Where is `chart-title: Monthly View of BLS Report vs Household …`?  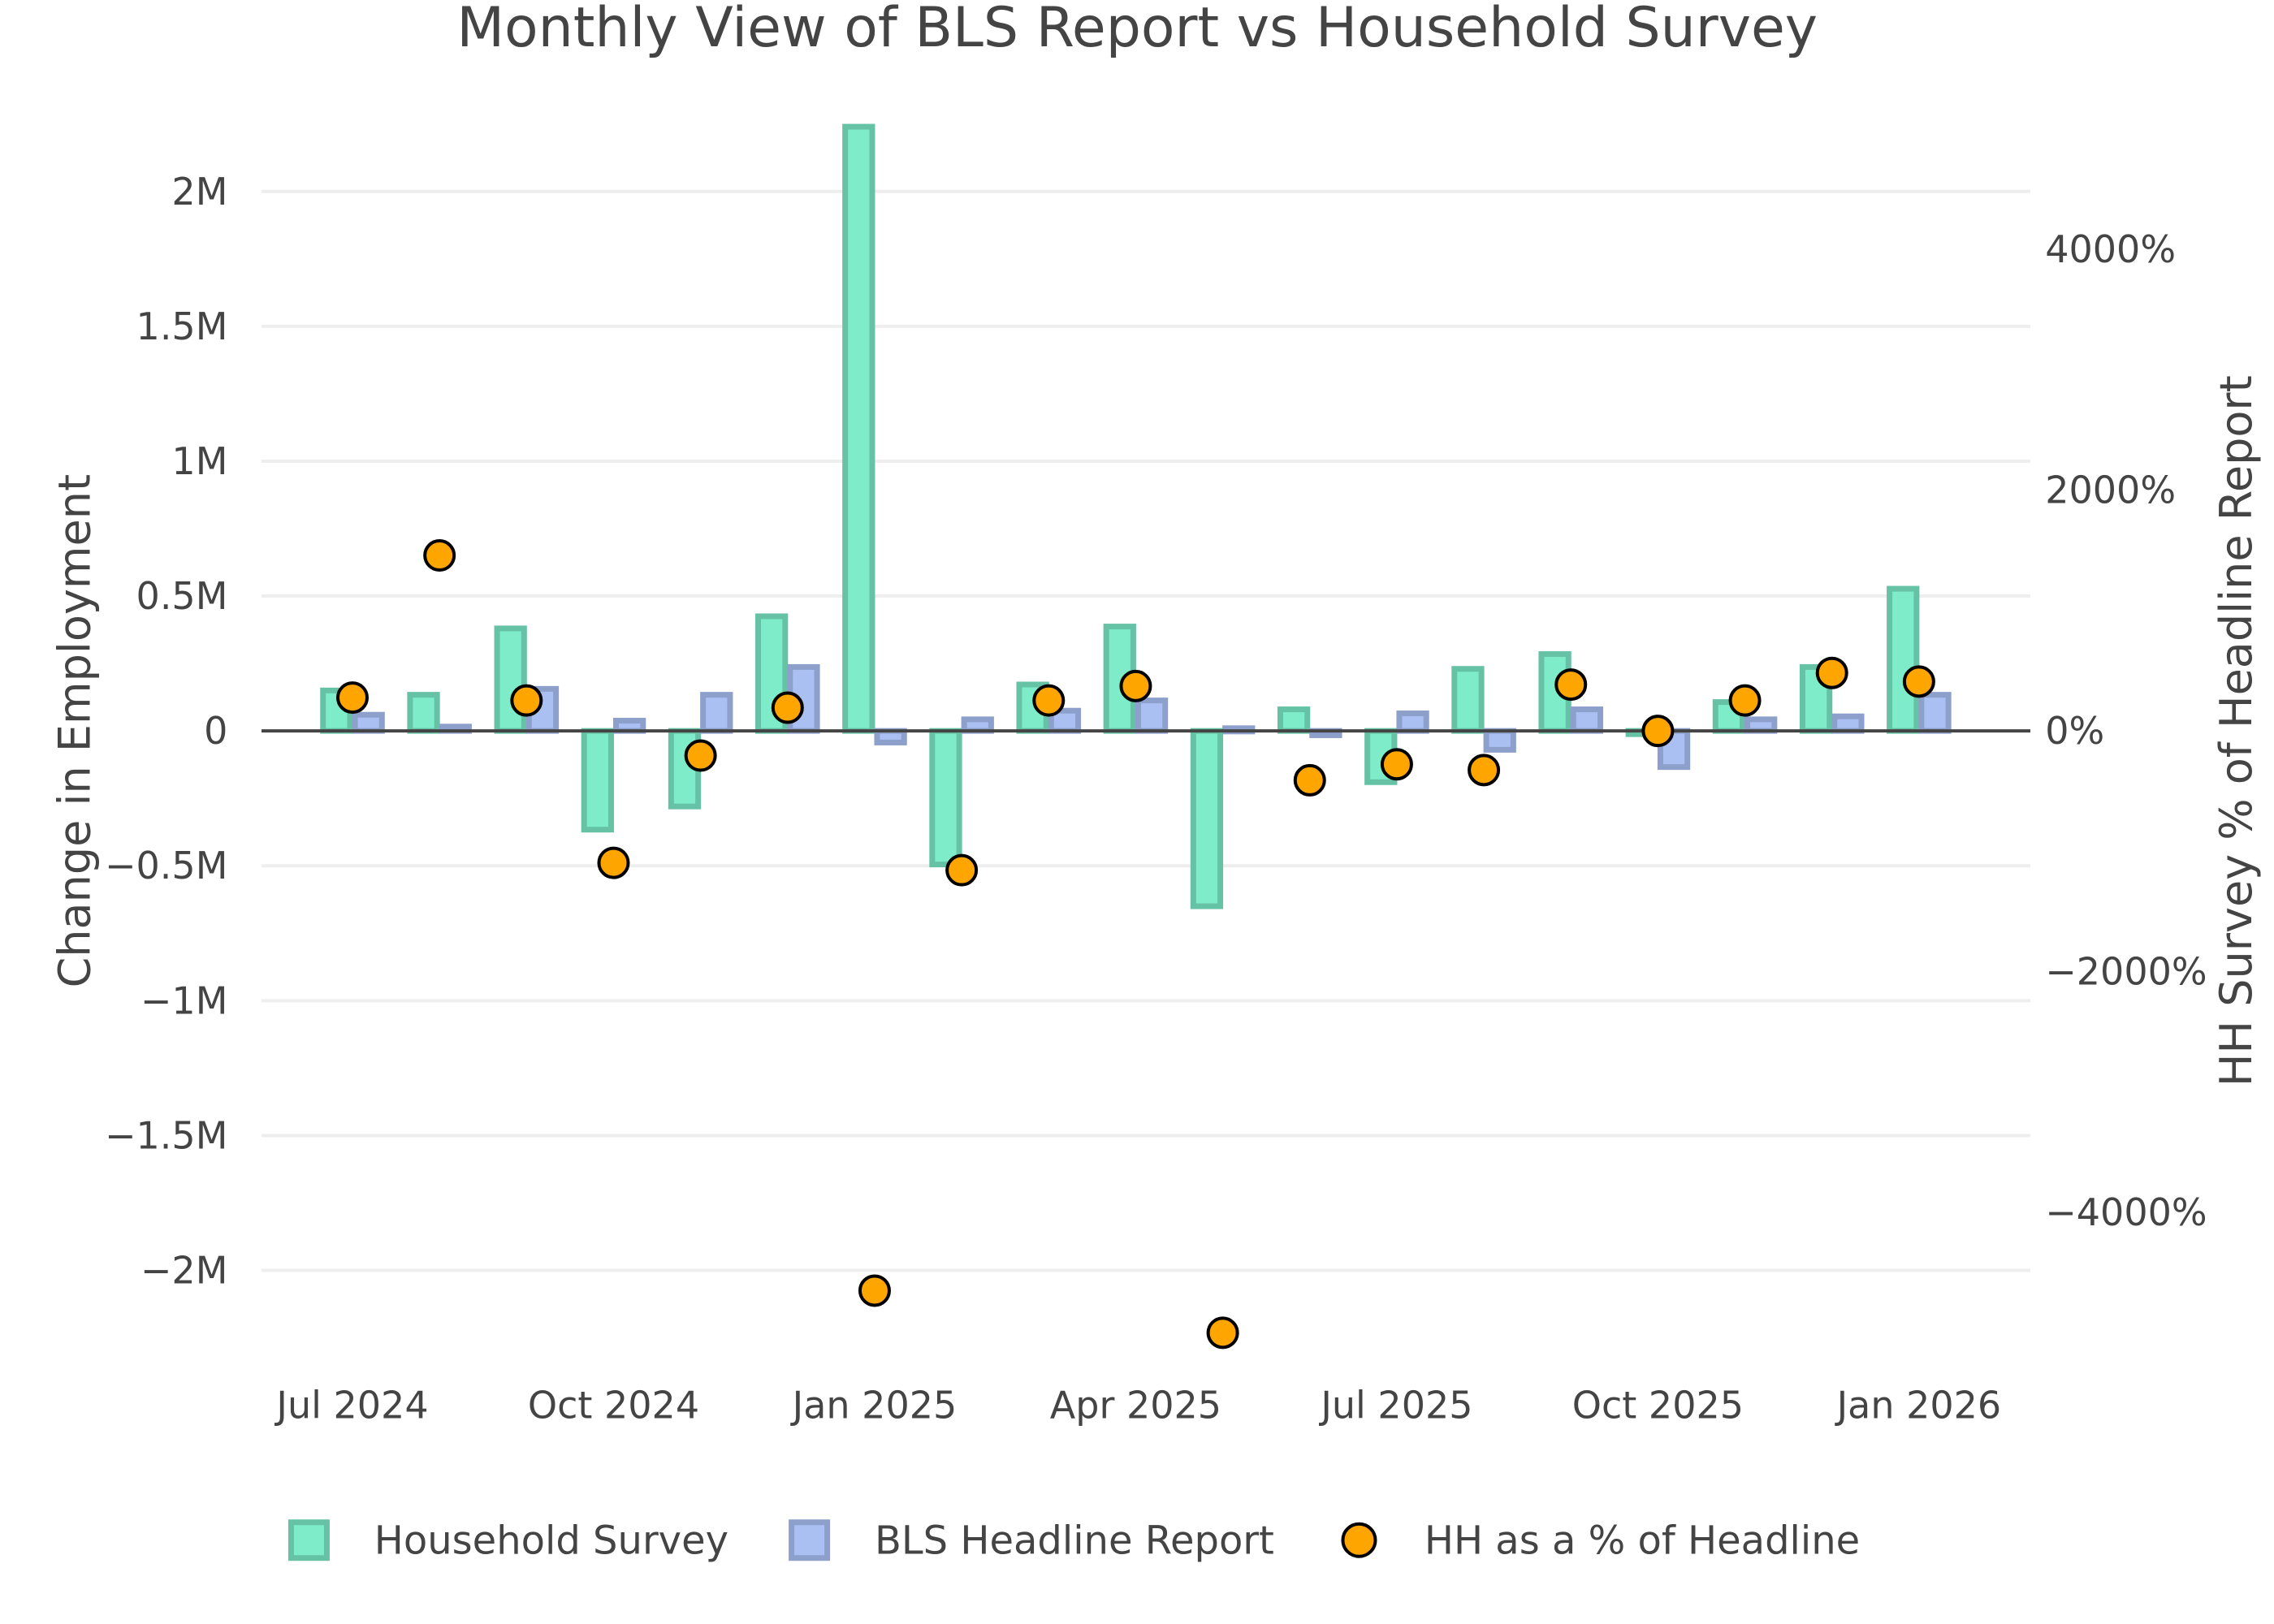 chart-title: Monthly View of BLS Report vs Household … is located at coordinates (1137, 30).